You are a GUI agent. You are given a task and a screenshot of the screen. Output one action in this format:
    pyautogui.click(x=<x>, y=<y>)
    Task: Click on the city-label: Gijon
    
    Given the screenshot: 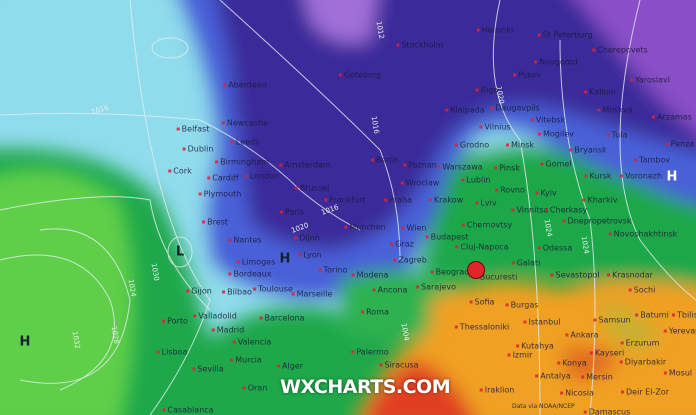 What is the action you would take?
    pyautogui.click(x=199, y=291)
    